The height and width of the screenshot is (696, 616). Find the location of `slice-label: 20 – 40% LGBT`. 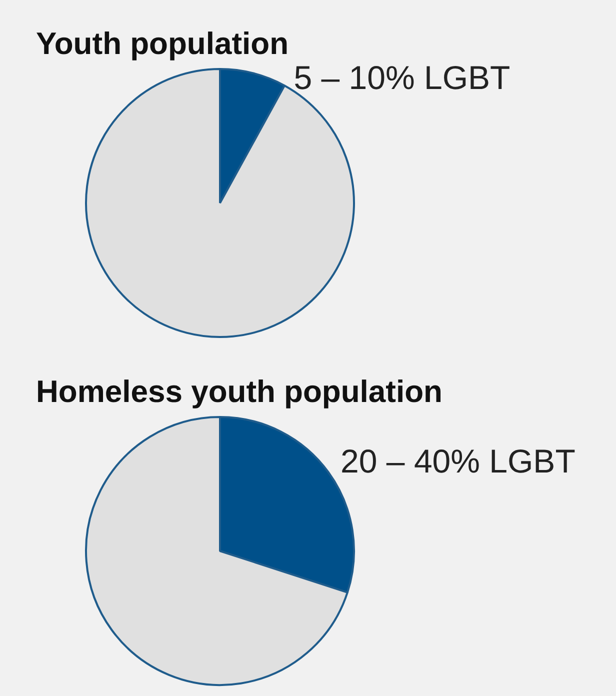

slice-label: 20 – 40% LGBT is located at coordinates (458, 461).